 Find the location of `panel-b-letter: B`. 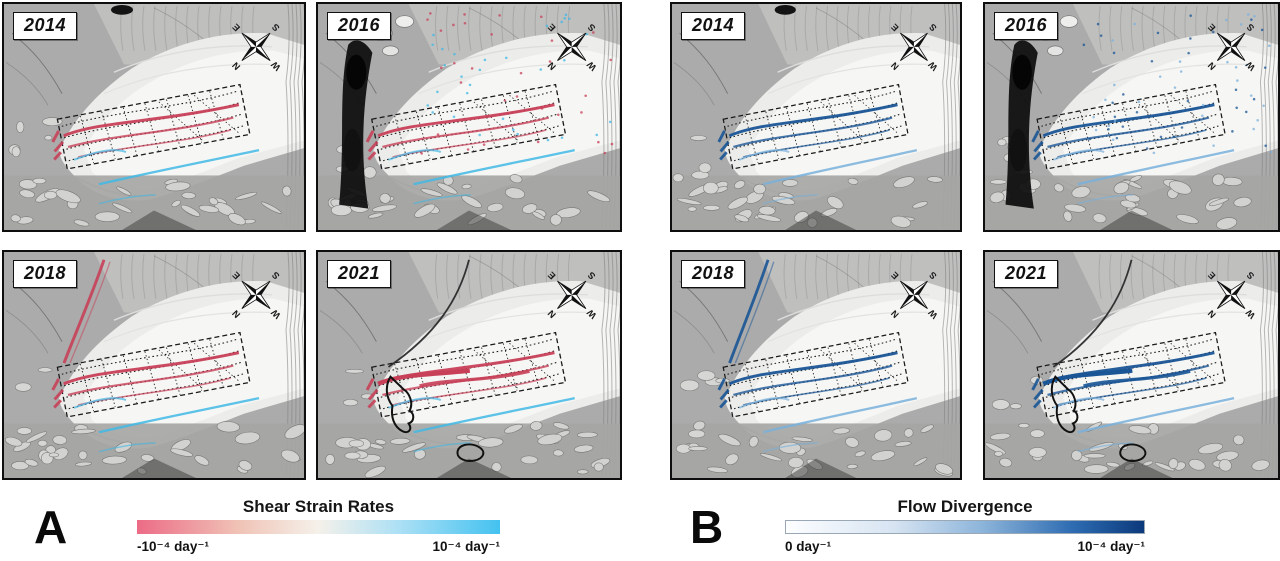

panel-b-letter: B is located at coordinates (707, 527).